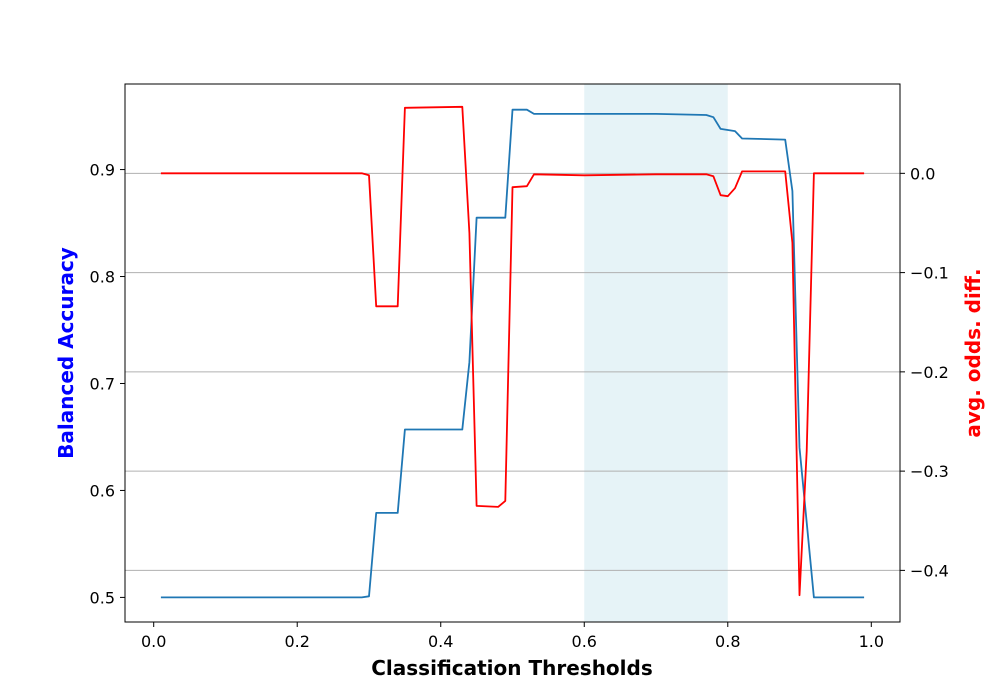 The image size is (1000, 700). I want to click on highlight-region, so click(656, 353).